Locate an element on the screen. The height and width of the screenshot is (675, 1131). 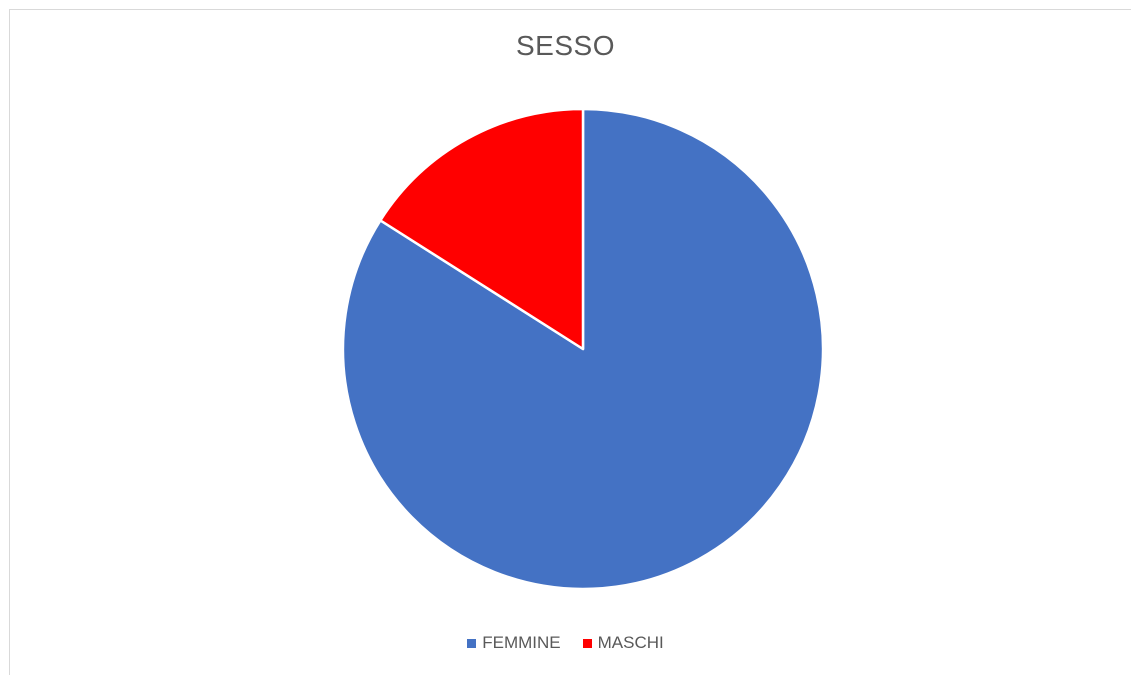
legend-label-maschi: MASCHI is located at coordinates (630, 642).